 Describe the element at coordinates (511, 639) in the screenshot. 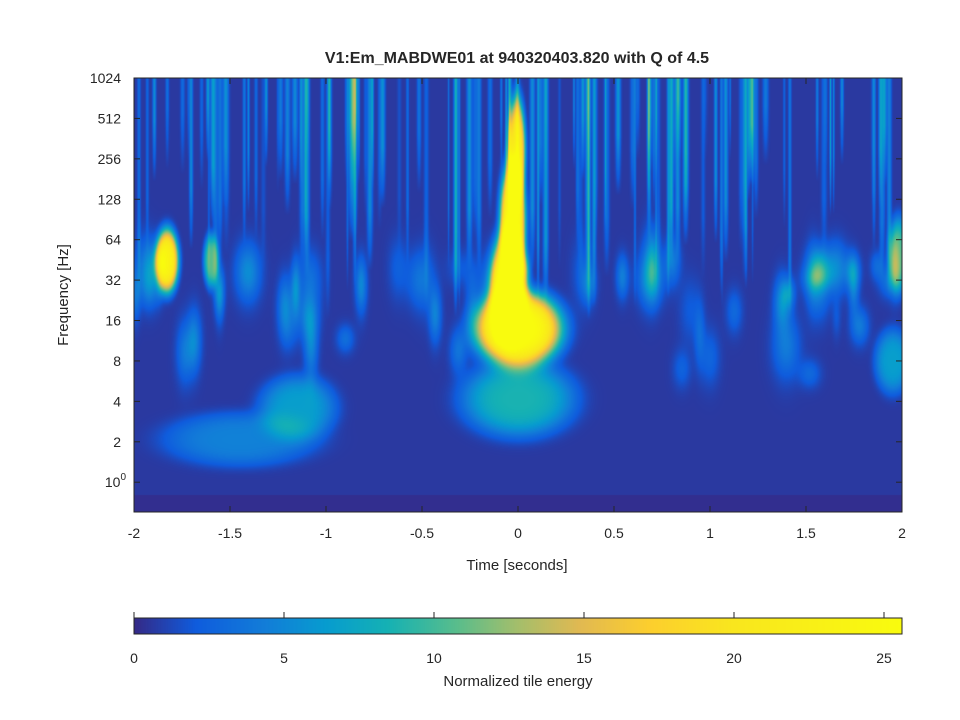

I see `colorbar-ticks: 0 5 10 15 20 25` at that location.